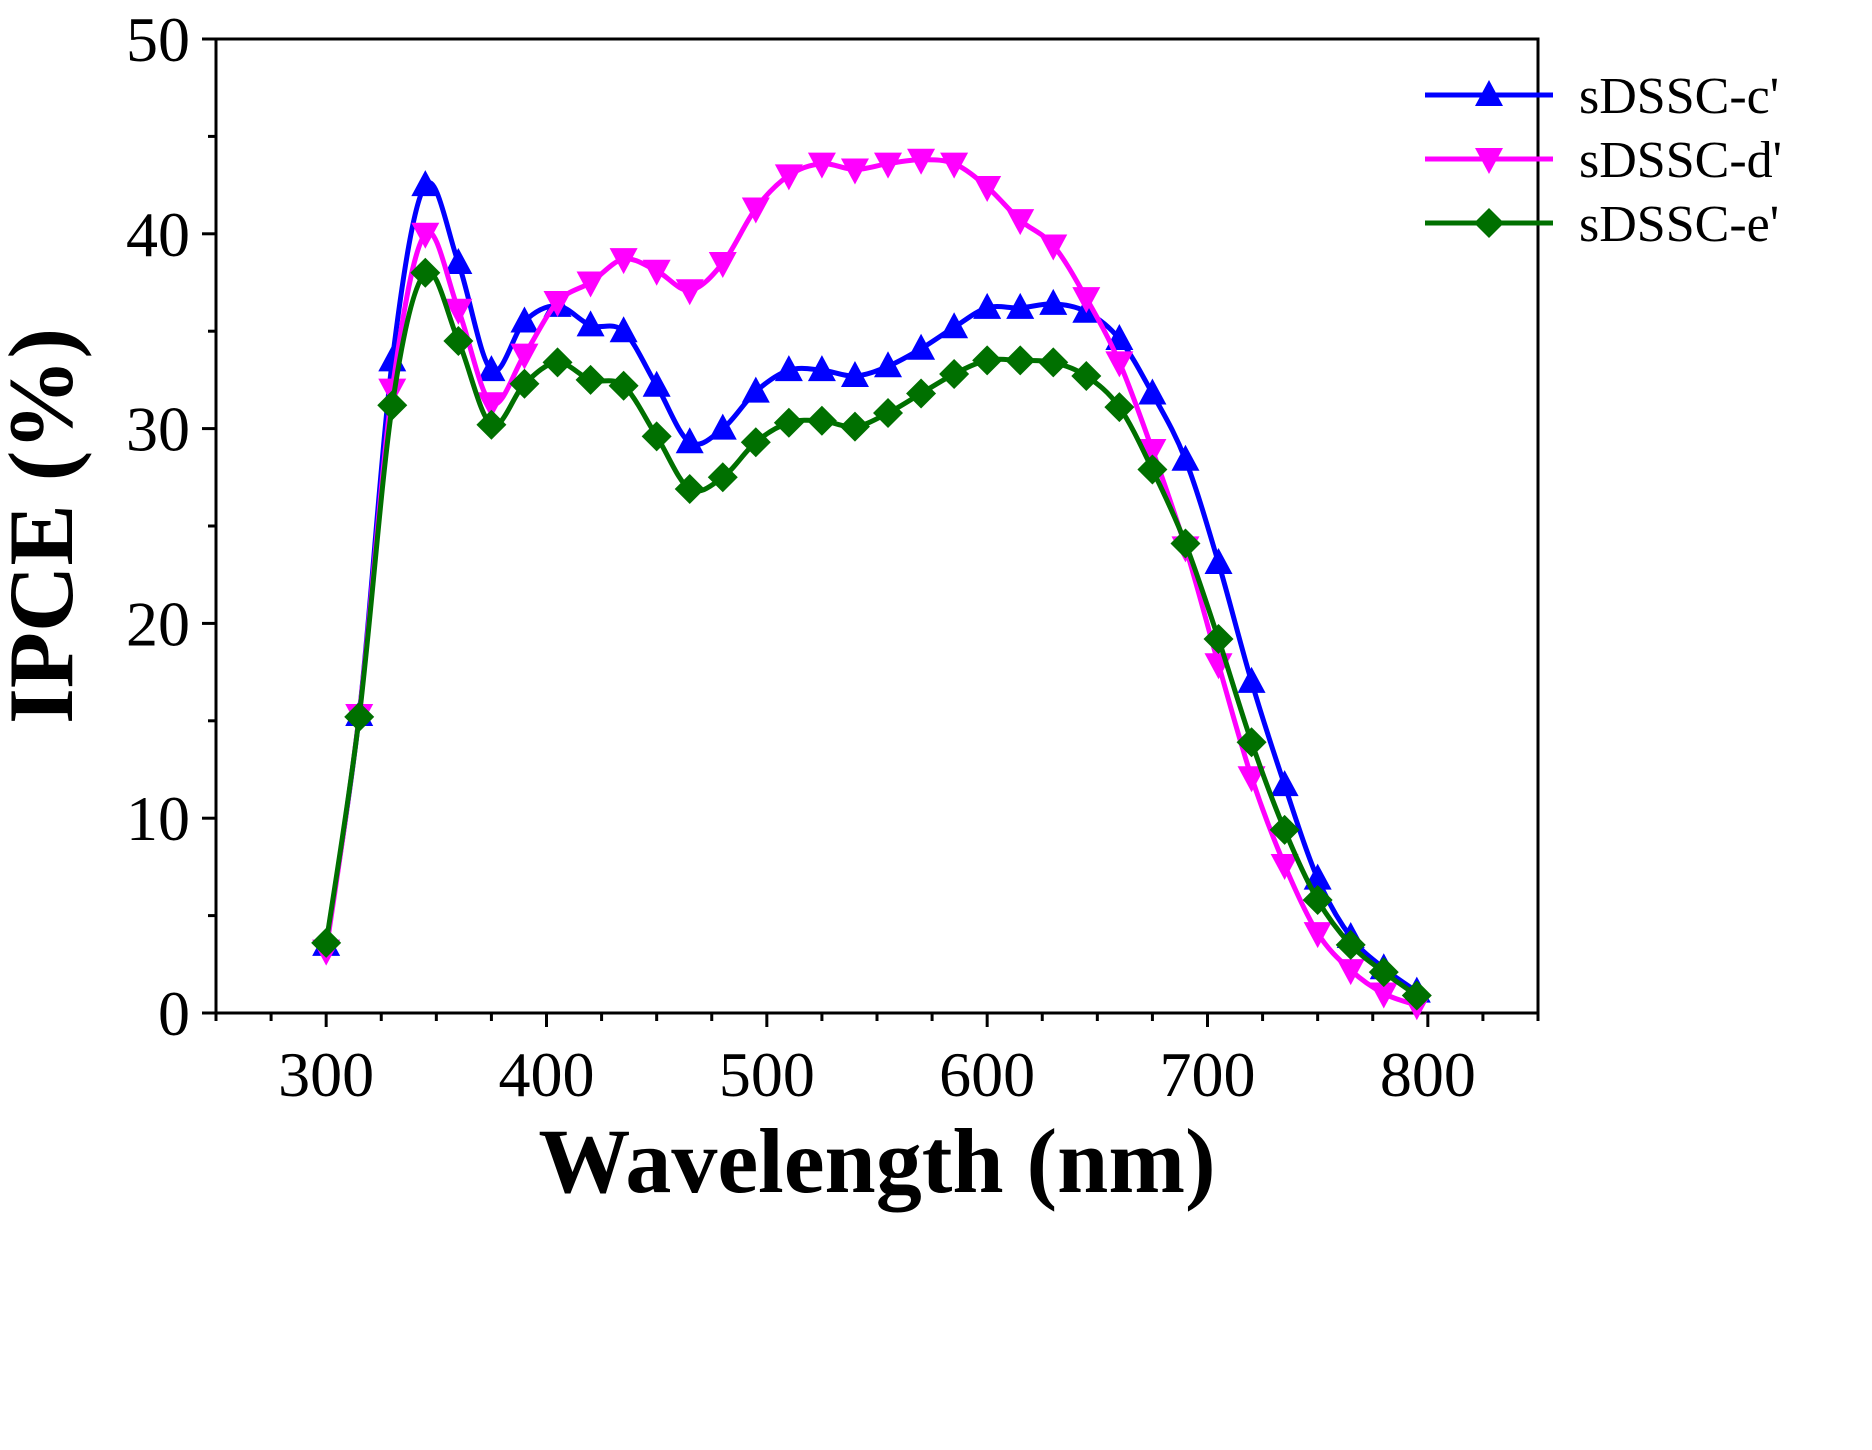 The width and height of the screenshot is (1872, 1450). Describe the element at coordinates (877, 1061) in the screenshot. I see `x-axis: 300 400 500 600 700 800` at that location.